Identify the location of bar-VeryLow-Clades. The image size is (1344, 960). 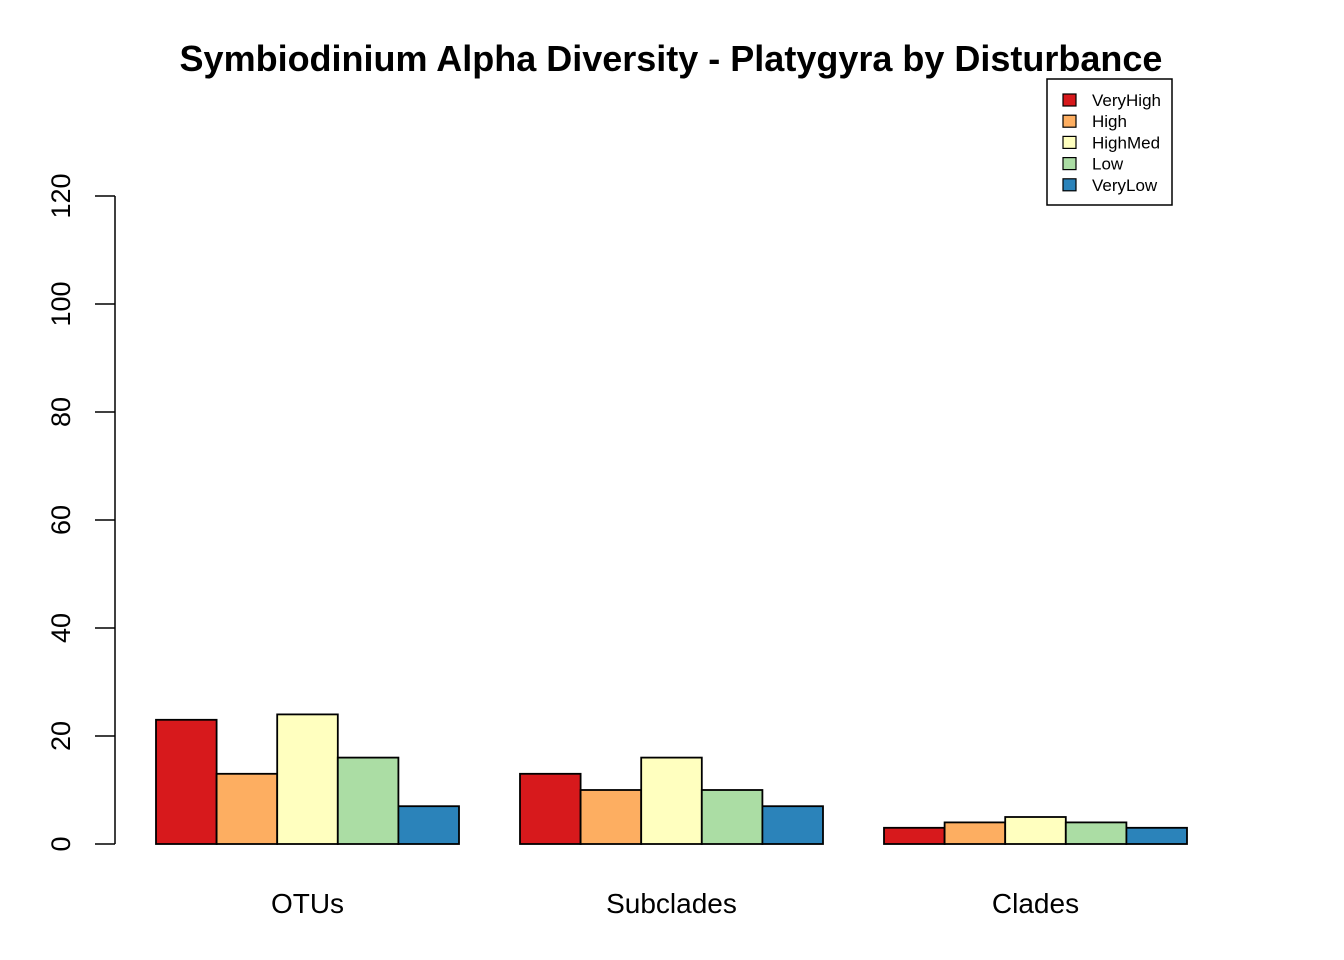
(1156, 835).